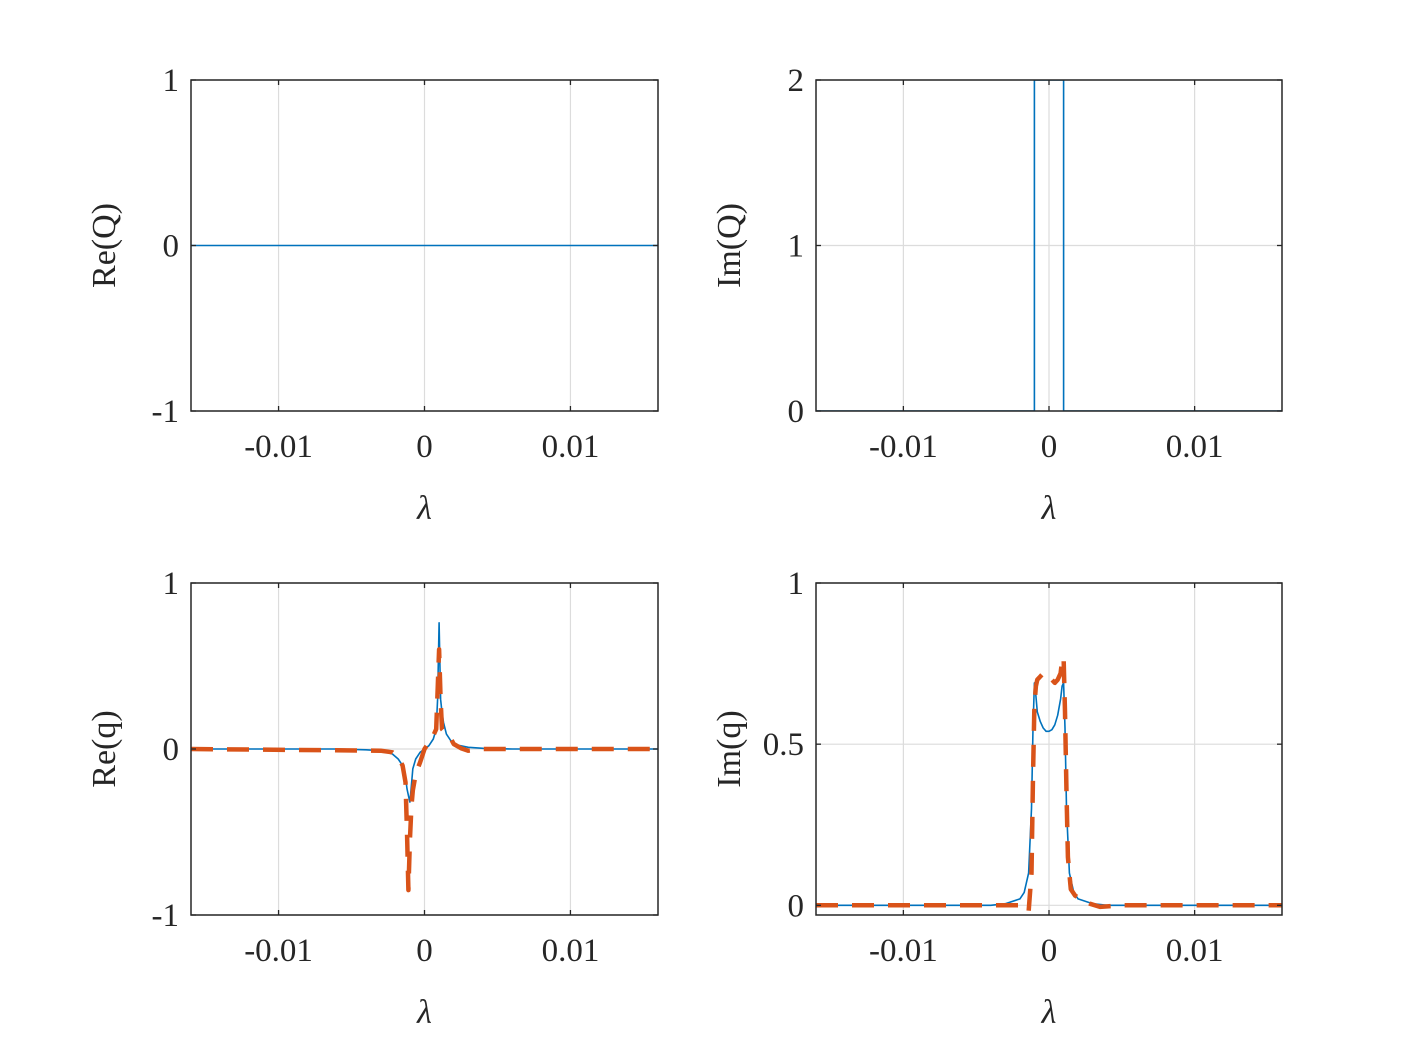  What do you see at coordinates (571, 447) in the screenshot?
I see `x-tick-label-re-Q-2: 0.01` at bounding box center [571, 447].